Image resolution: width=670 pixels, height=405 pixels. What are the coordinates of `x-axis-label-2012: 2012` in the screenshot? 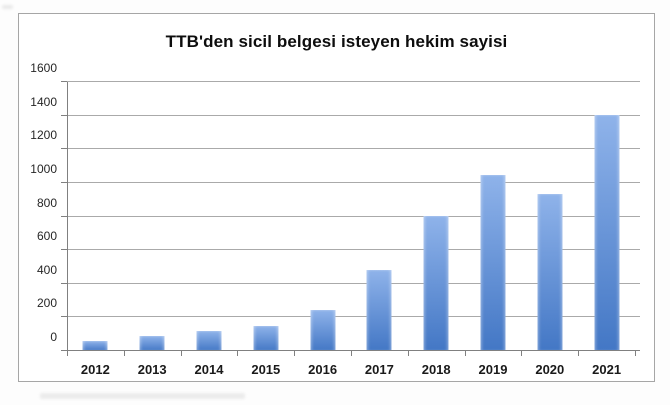 It's located at (95, 369).